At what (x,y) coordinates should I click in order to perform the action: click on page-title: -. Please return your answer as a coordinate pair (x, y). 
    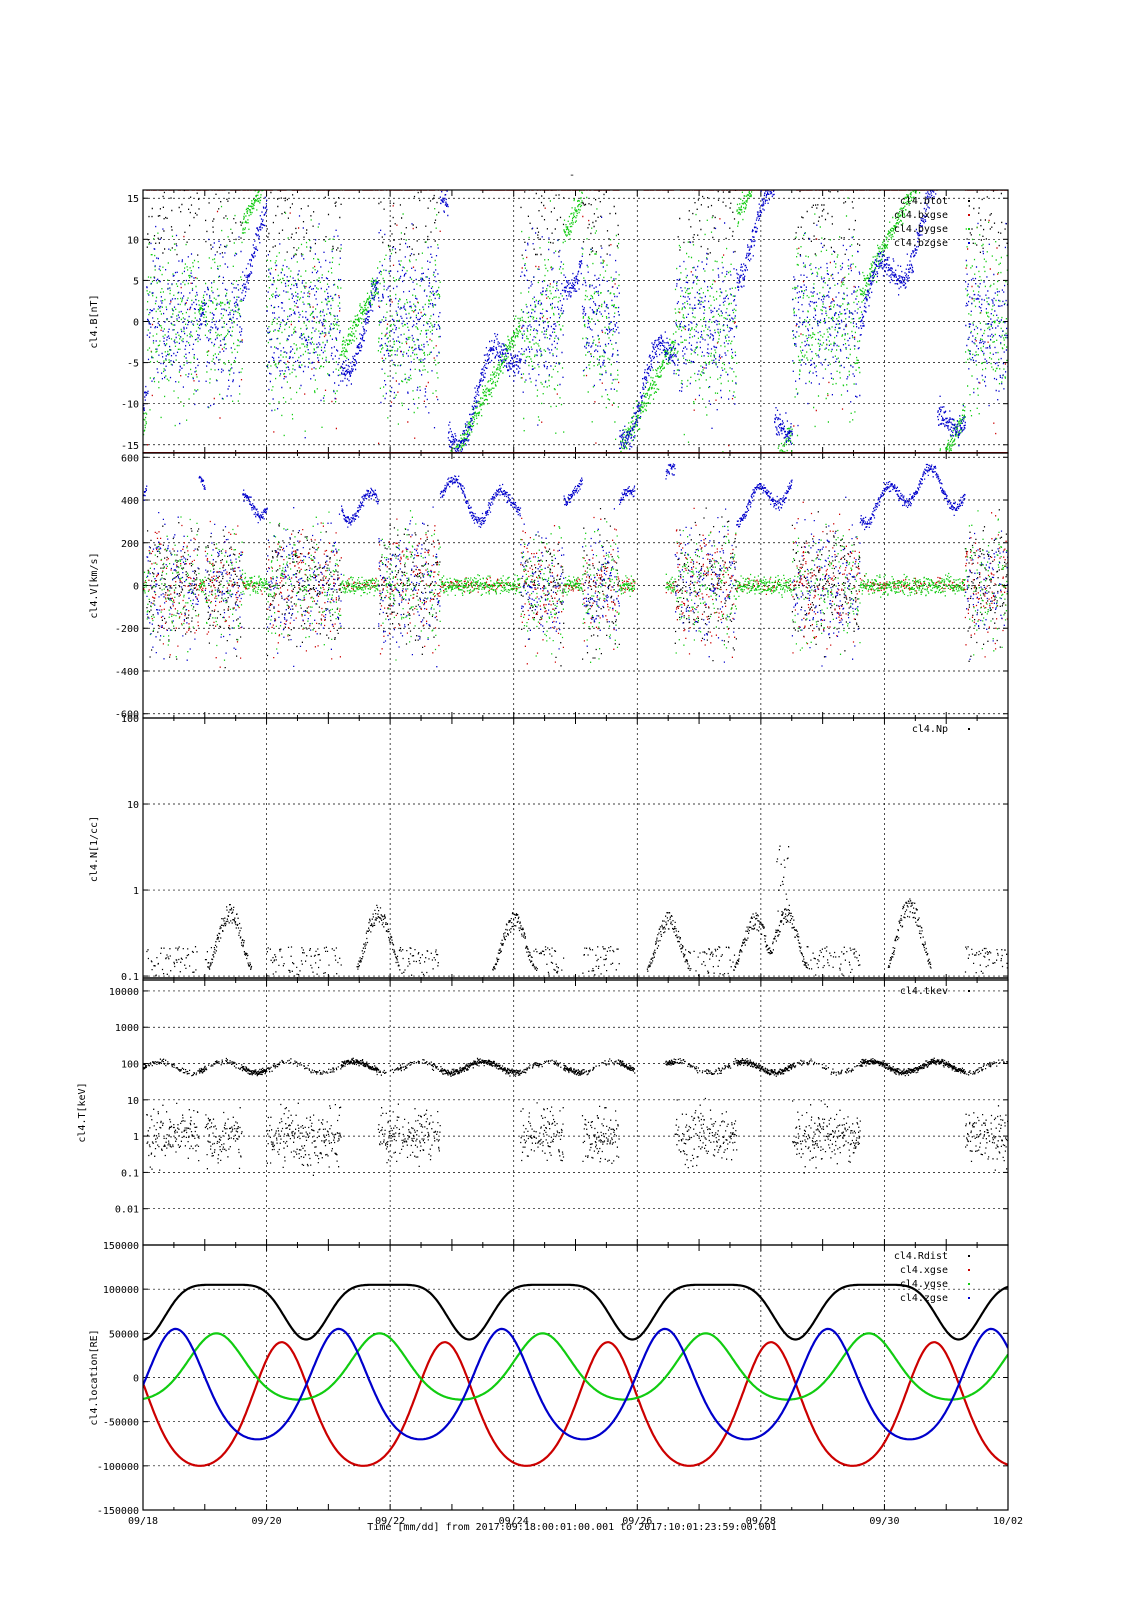
    Looking at the image, I should click on (572, 175).